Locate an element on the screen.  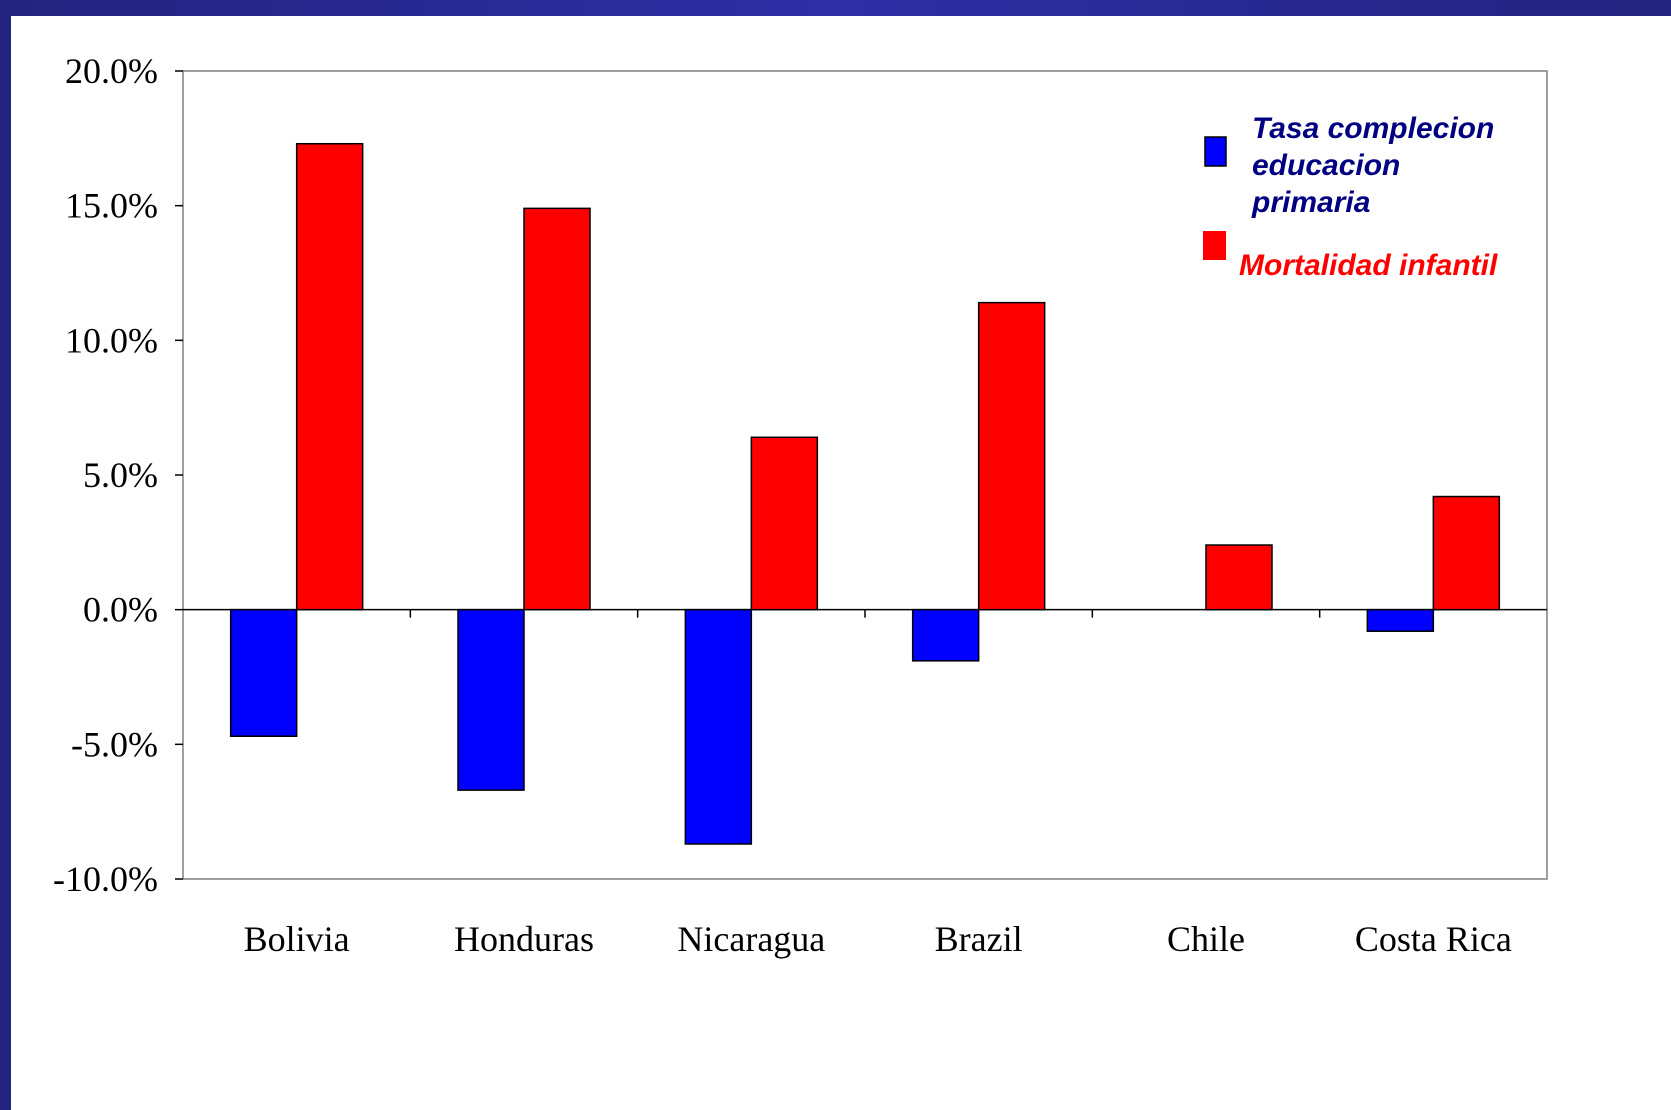
x-tick-label: Costa Rica is located at coordinates (1433, 939).